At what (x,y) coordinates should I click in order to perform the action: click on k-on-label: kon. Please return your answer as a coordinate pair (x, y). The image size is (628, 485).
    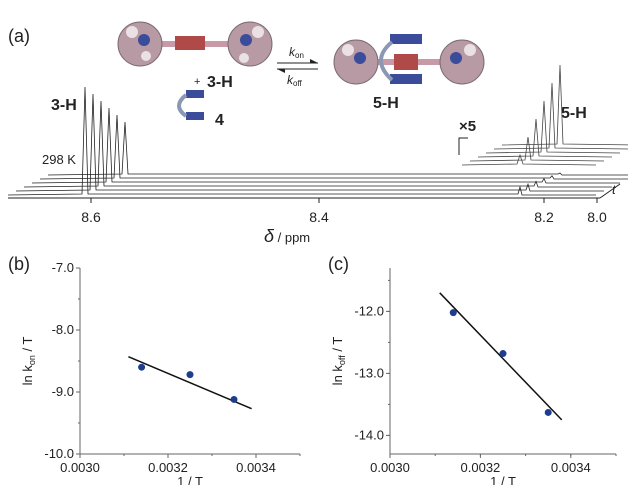
    Looking at the image, I should click on (296, 52).